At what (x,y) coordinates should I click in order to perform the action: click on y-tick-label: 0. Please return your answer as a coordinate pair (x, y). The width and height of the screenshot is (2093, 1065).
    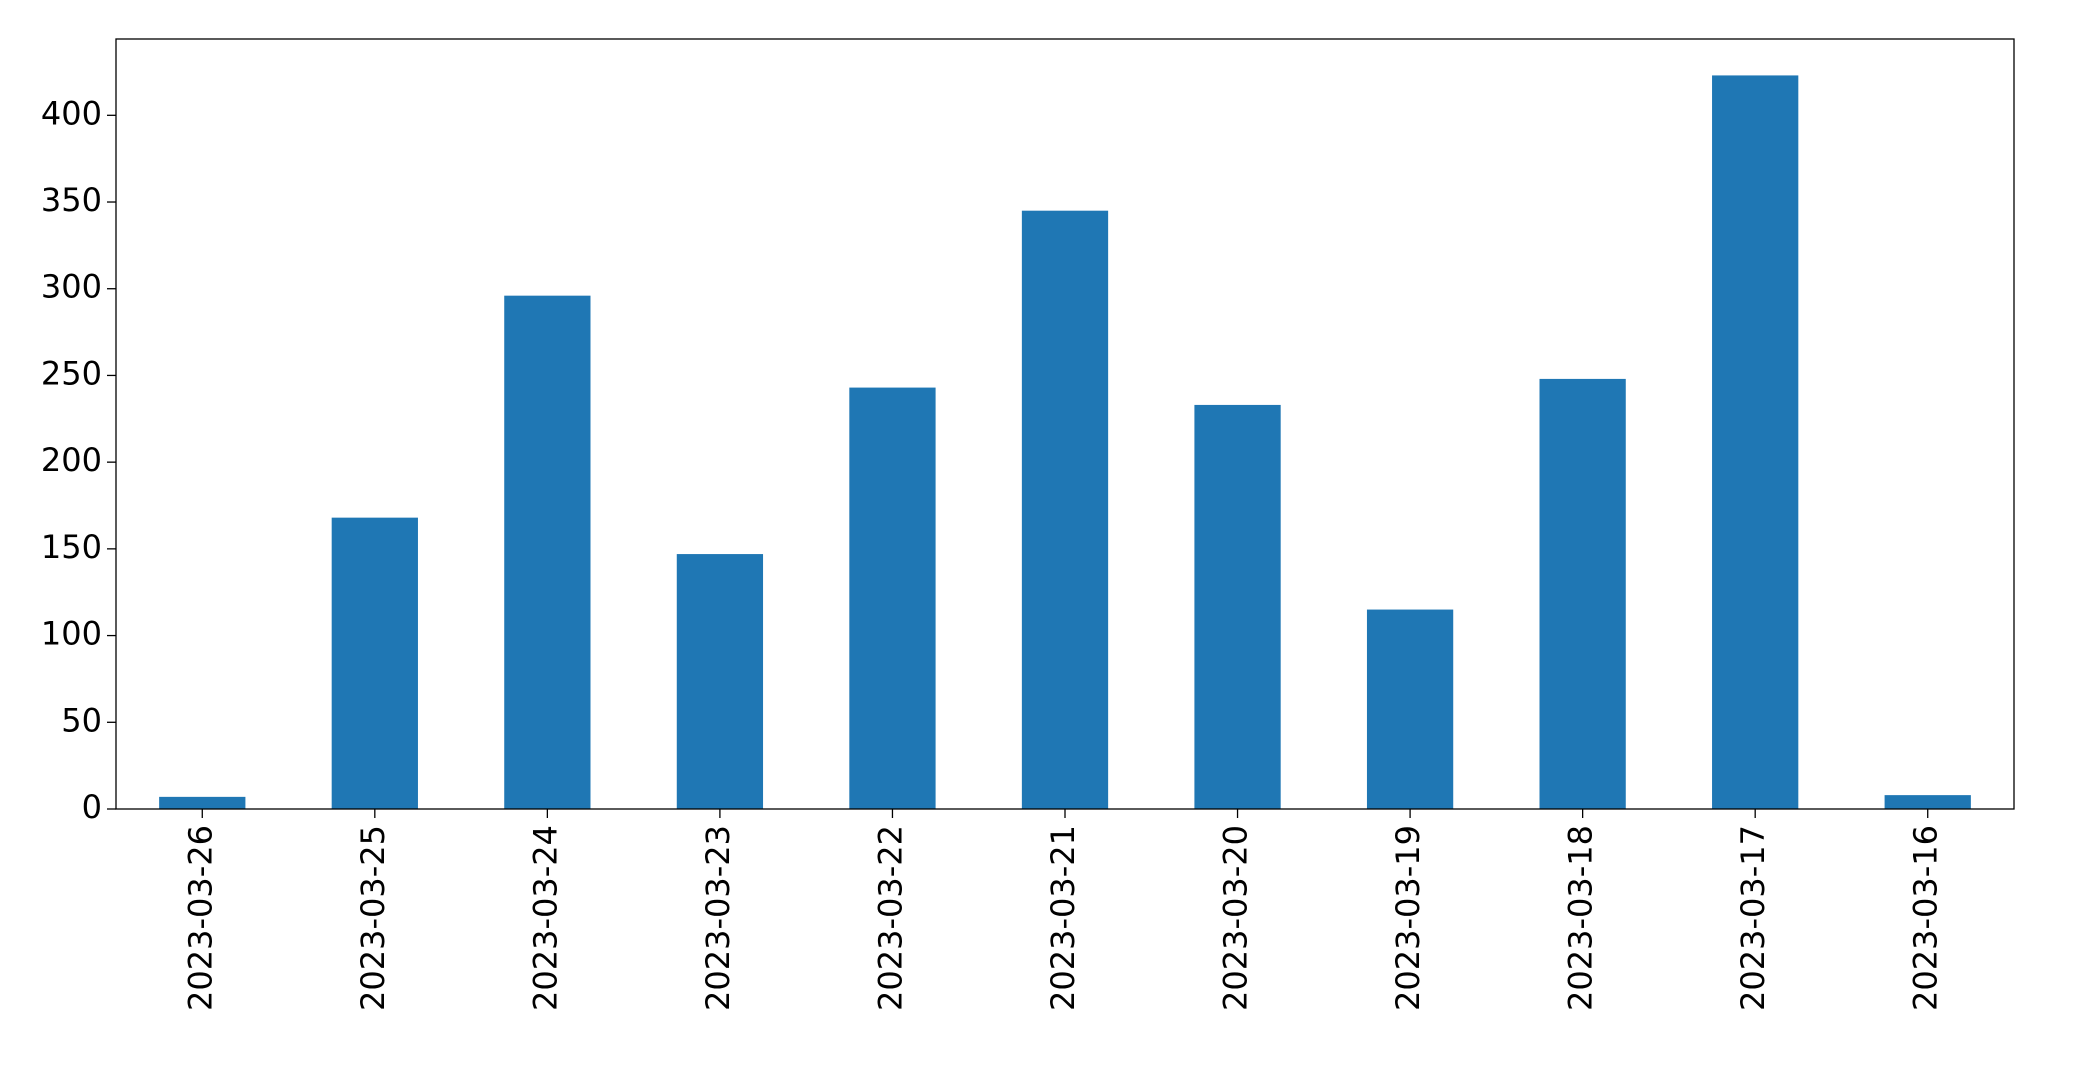
    Looking at the image, I should click on (92, 807).